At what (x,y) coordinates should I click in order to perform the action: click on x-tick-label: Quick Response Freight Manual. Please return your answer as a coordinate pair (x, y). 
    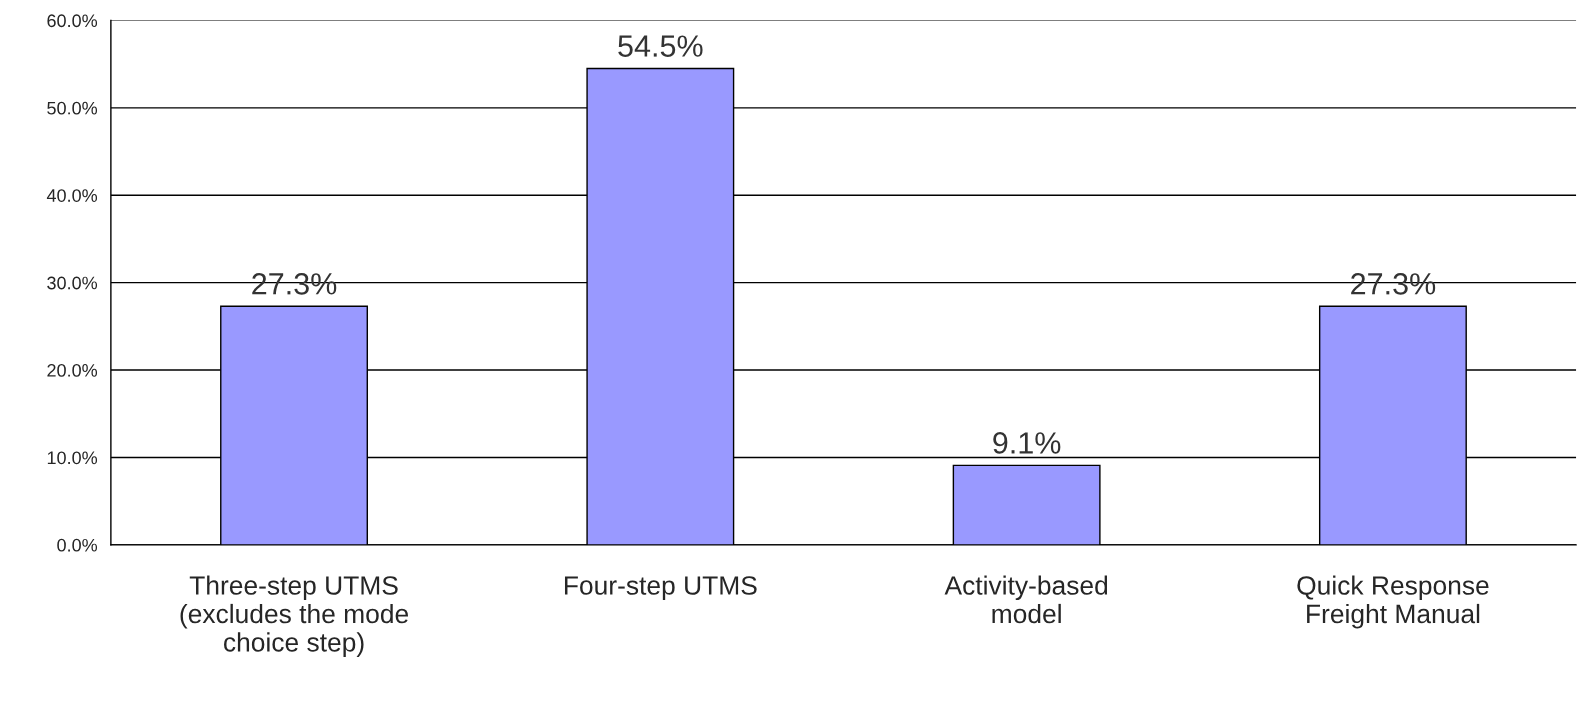
    Looking at the image, I should click on (1393, 602).